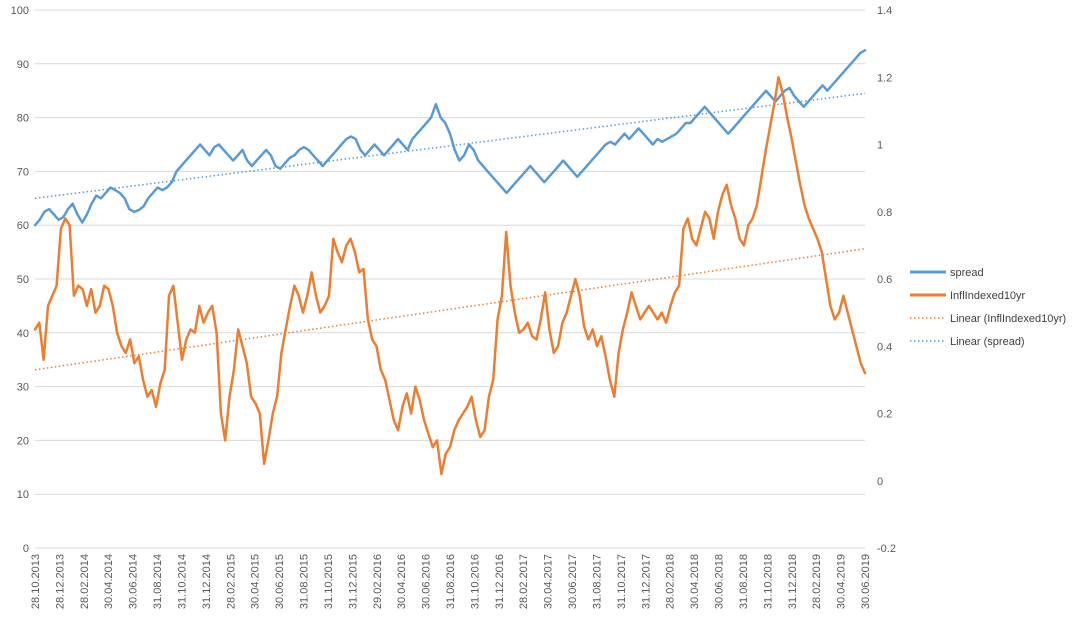 Image resolution: width=1075 pixels, height=620 pixels. Describe the element at coordinates (182, 581) in the screenshot. I see `x-tick-label: 31.10.2014` at that location.